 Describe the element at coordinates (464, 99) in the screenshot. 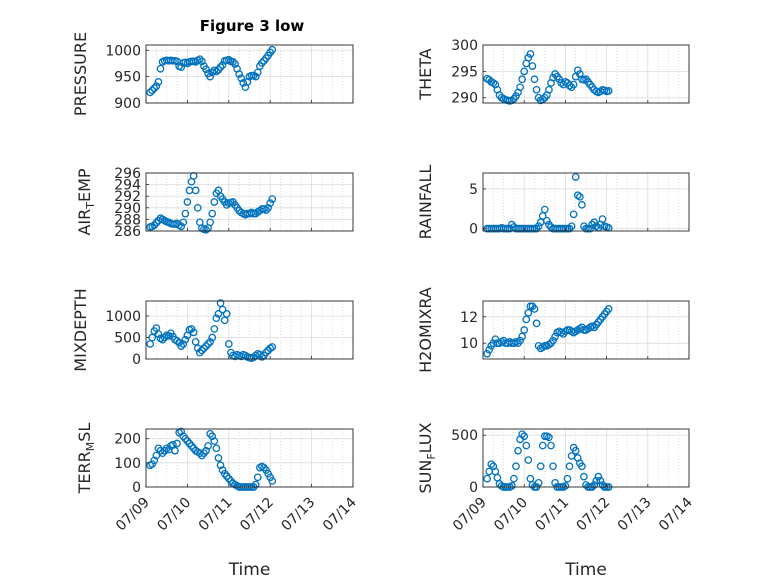

I see `y-tick-label: 290` at that location.